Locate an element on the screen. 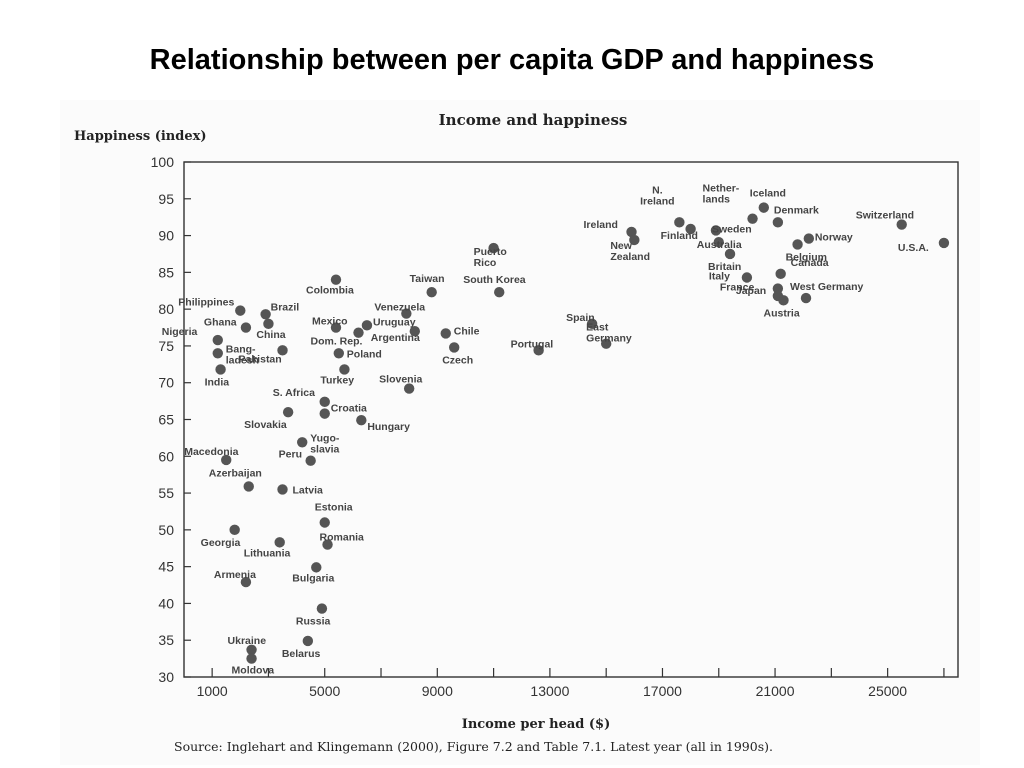 The width and height of the screenshot is (1024, 768). data-point-group: Macedonia is located at coordinates (211, 456).